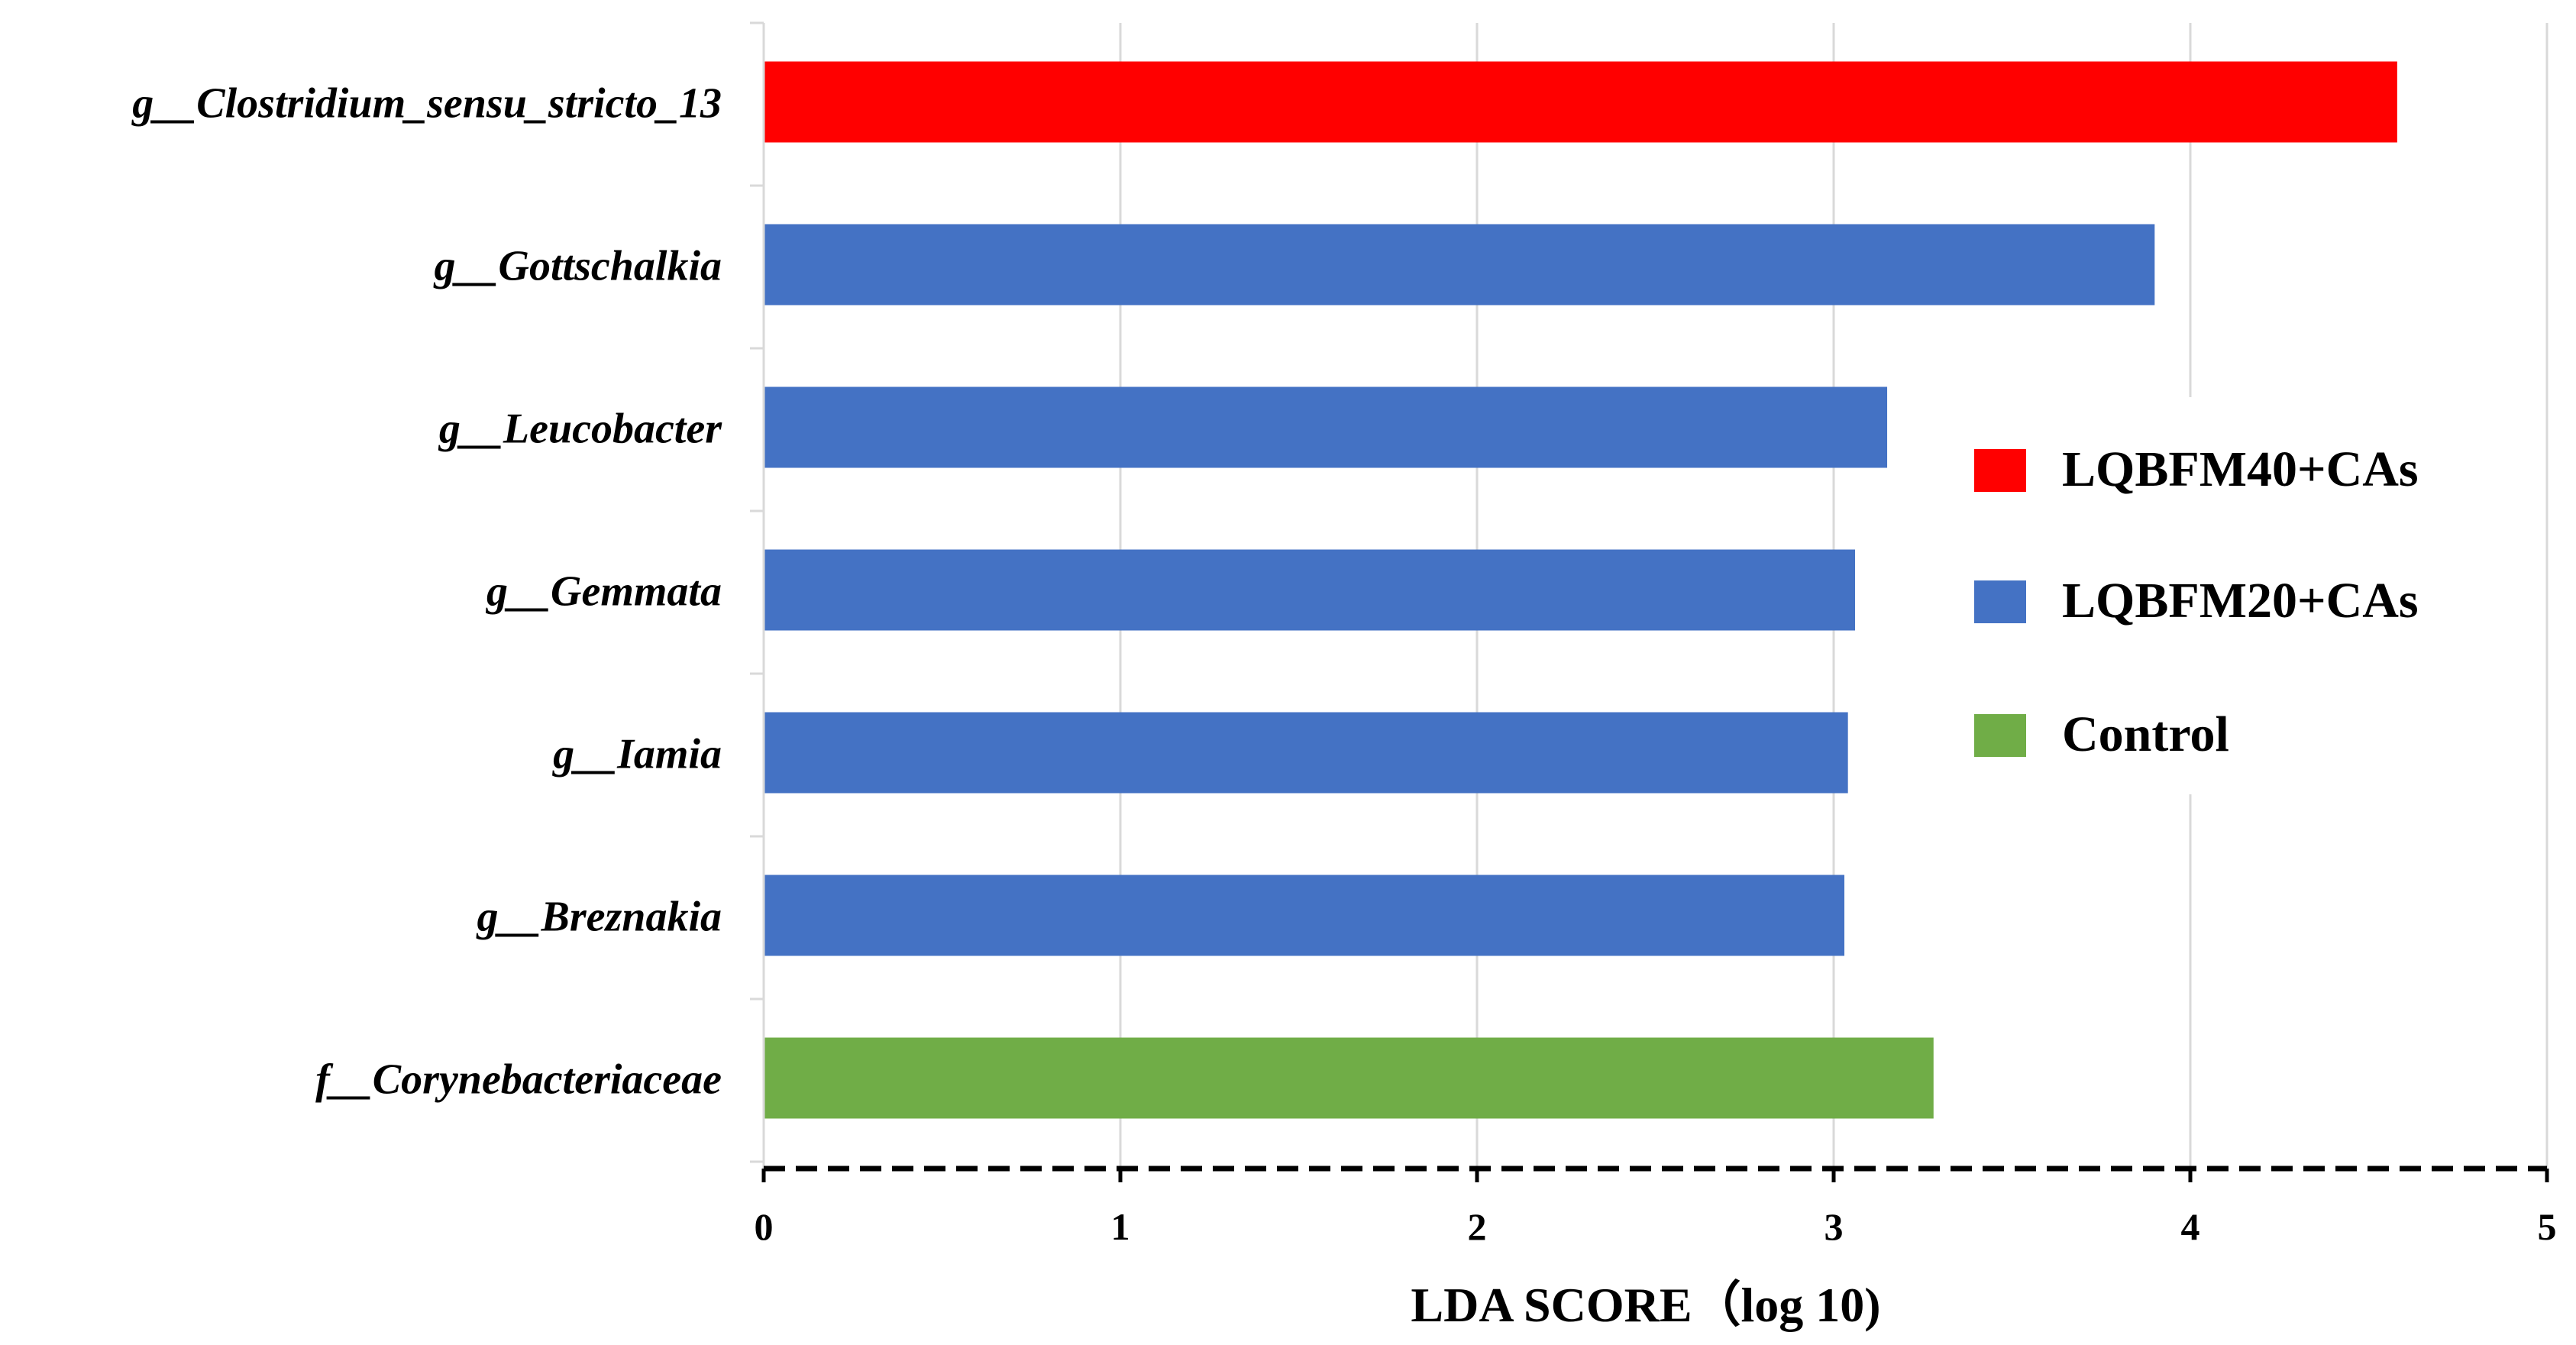 The width and height of the screenshot is (2576, 1345). What do you see at coordinates (577, 266) in the screenshot?
I see `category-label: g__Gottschalkia` at bounding box center [577, 266].